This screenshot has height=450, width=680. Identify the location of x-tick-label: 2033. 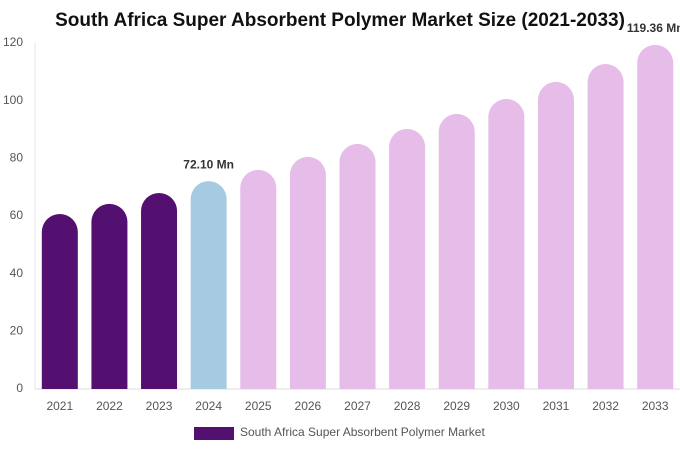
(655, 406).